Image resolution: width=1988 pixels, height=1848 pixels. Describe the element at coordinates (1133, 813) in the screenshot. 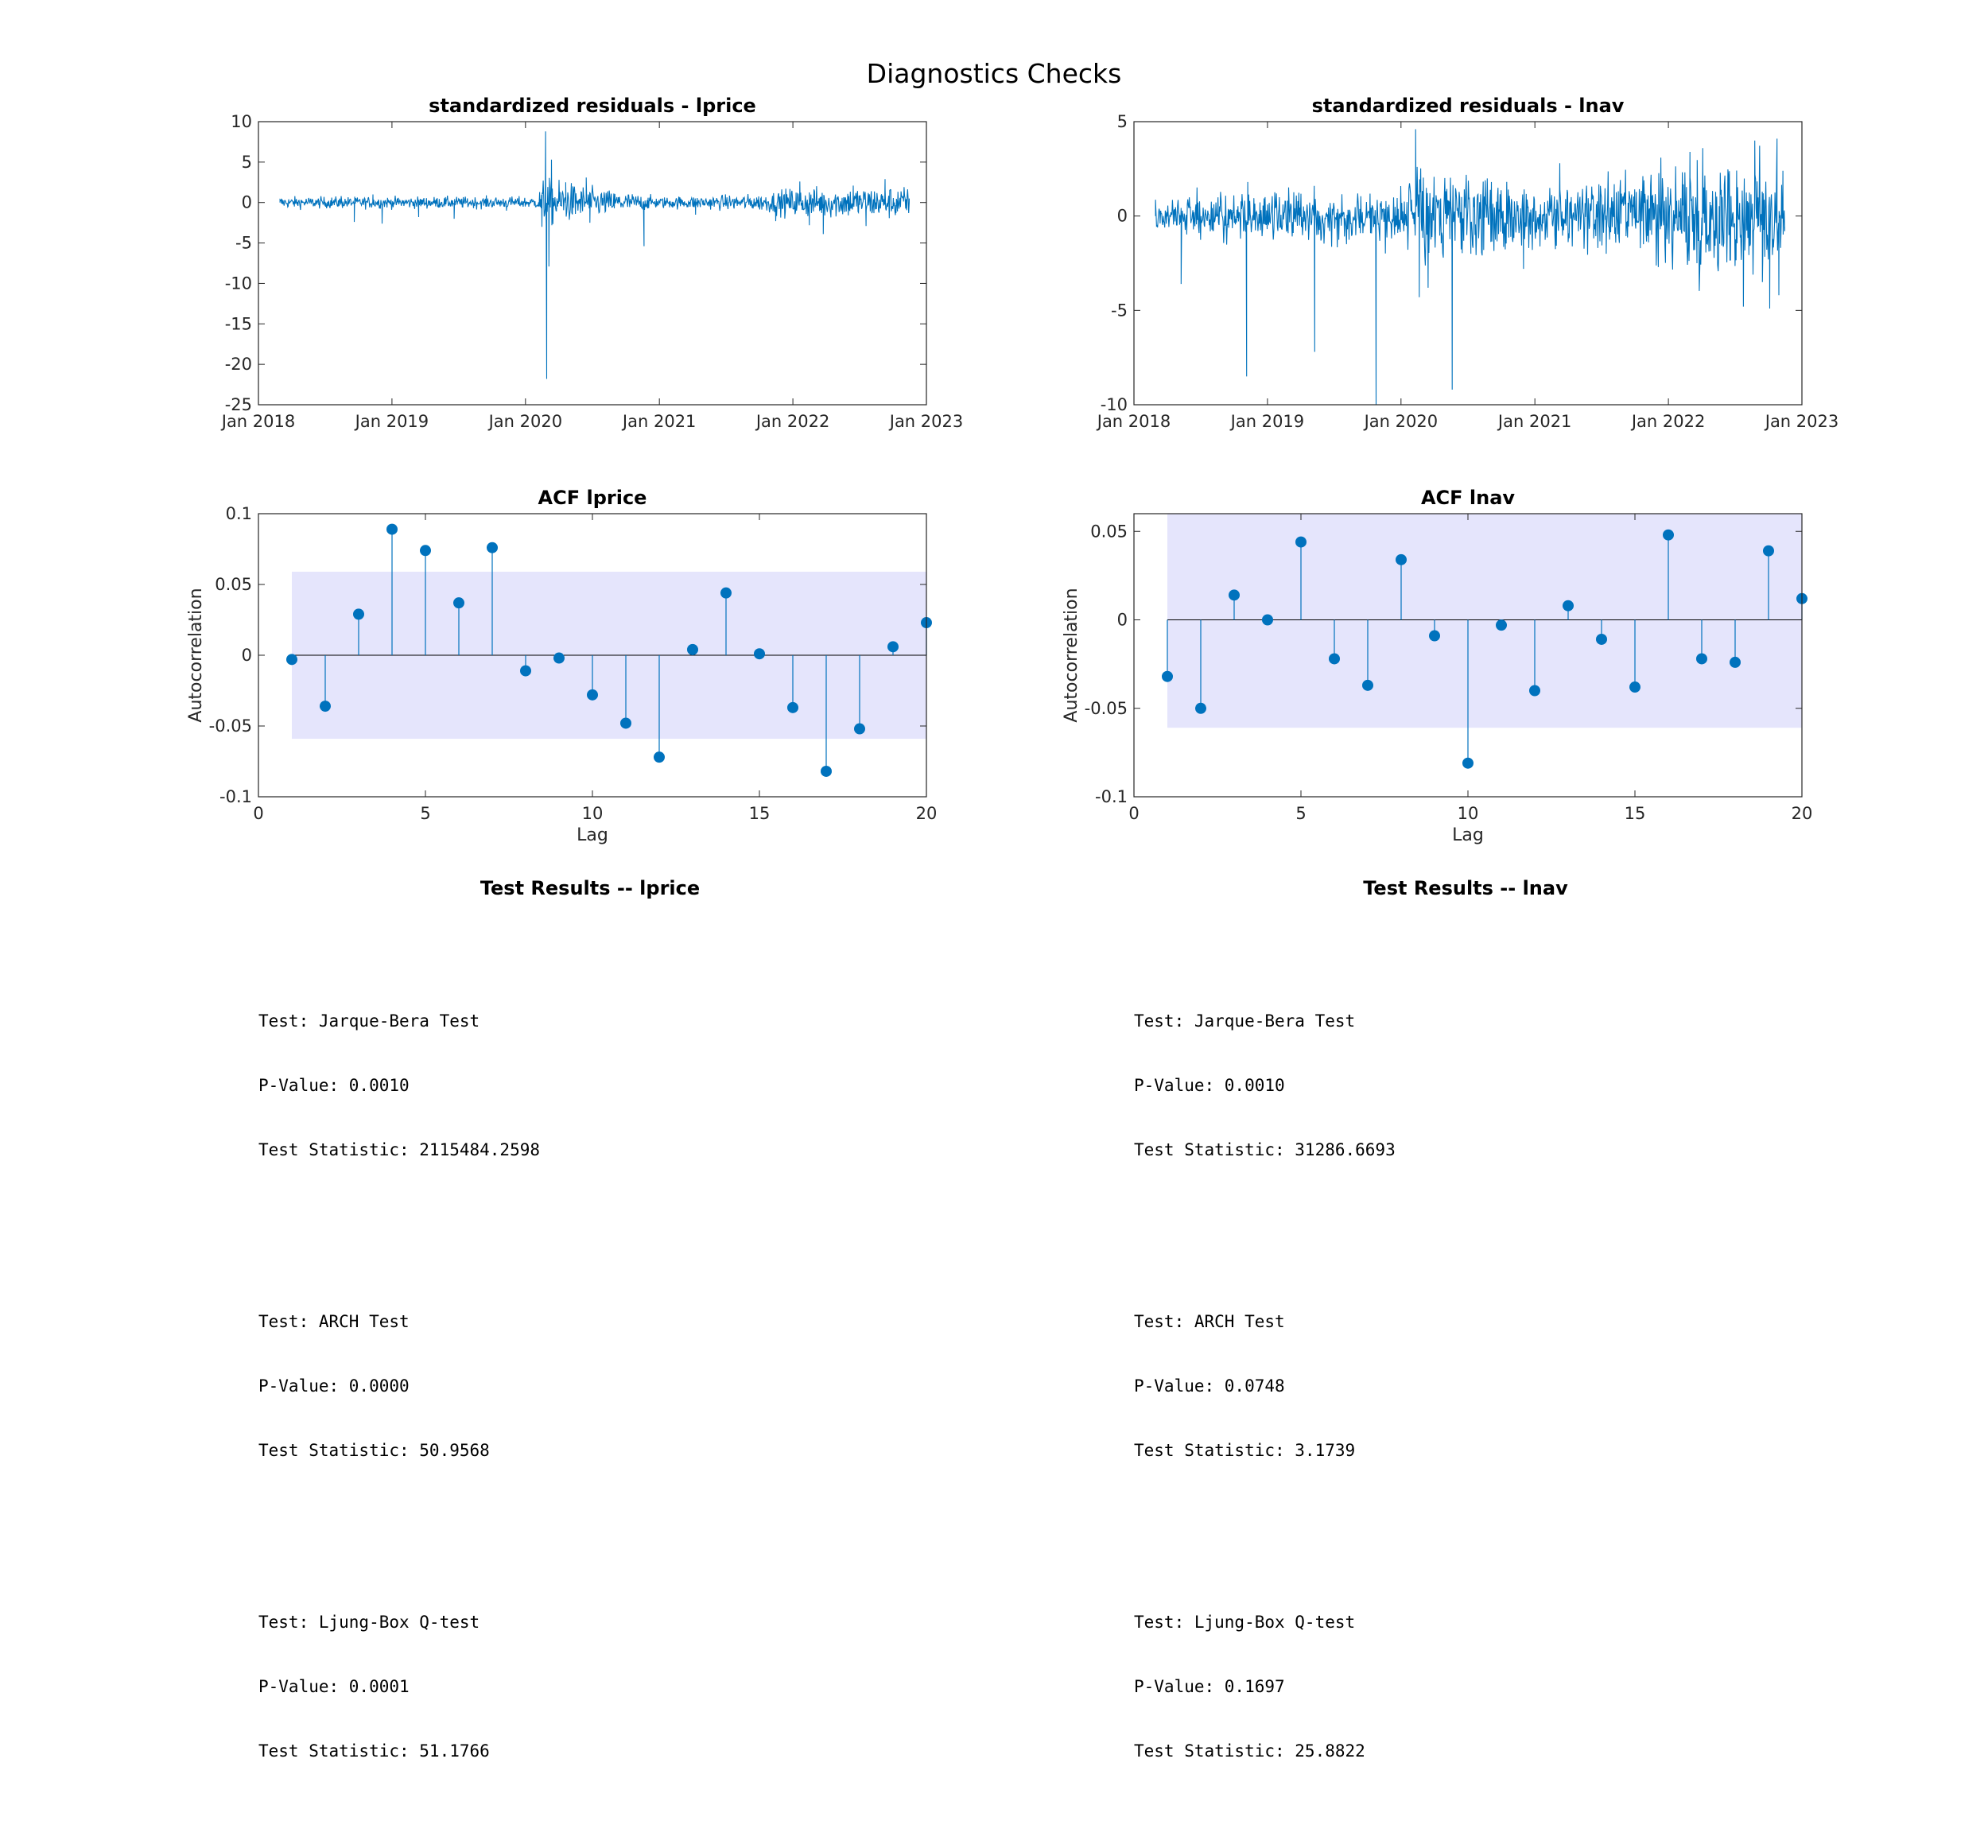

I see `x-tick-label: 0` at that location.